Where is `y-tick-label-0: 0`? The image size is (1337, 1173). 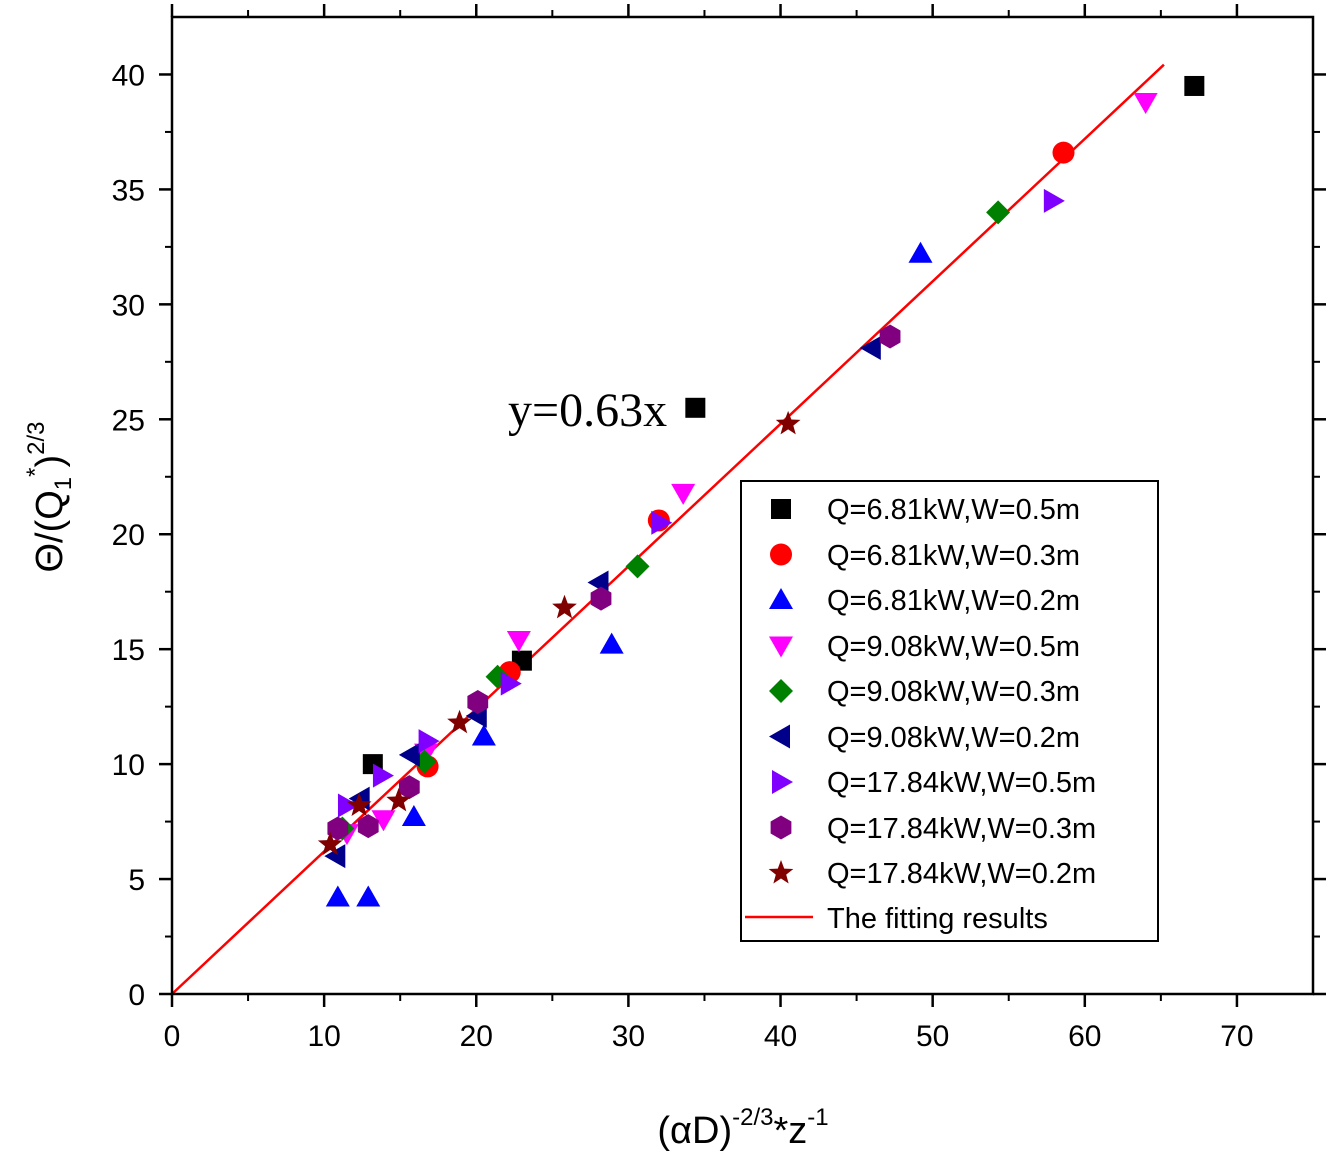 y-tick-label-0: 0 is located at coordinates (136, 995).